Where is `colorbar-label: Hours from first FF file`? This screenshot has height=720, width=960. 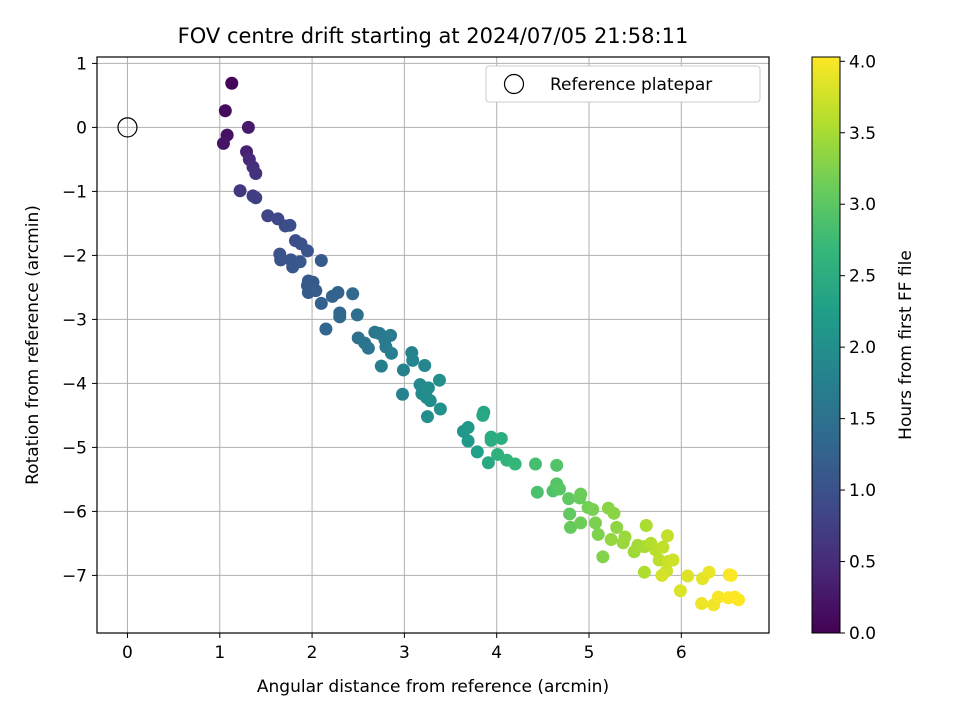 colorbar-label: Hours from first FF file is located at coordinates (906, 345).